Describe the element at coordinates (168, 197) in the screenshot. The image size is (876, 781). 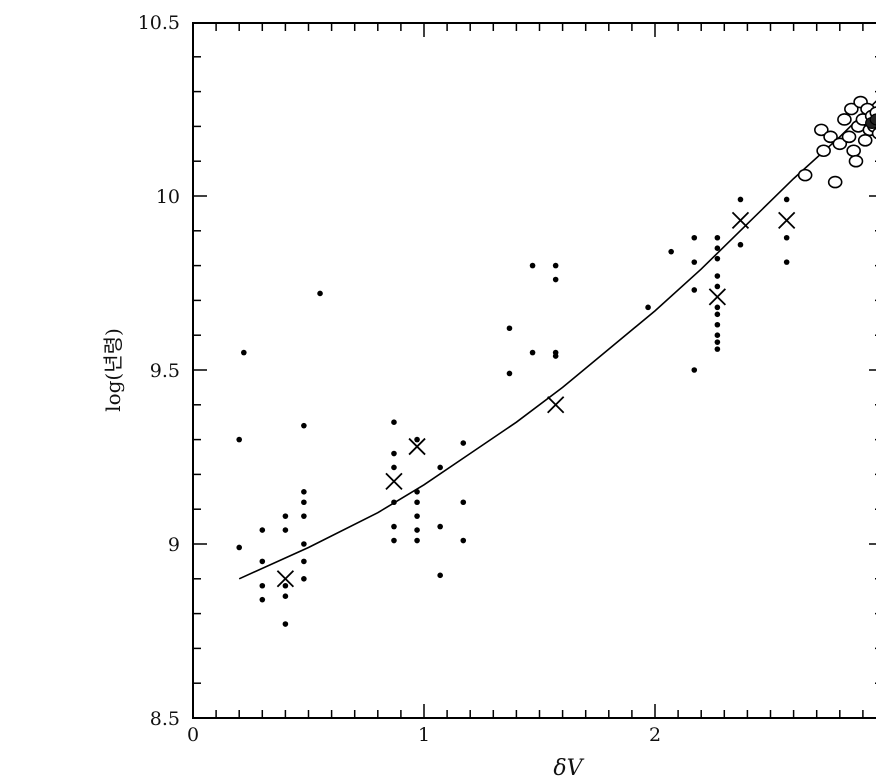
I see `y-tick-label: 10` at that location.